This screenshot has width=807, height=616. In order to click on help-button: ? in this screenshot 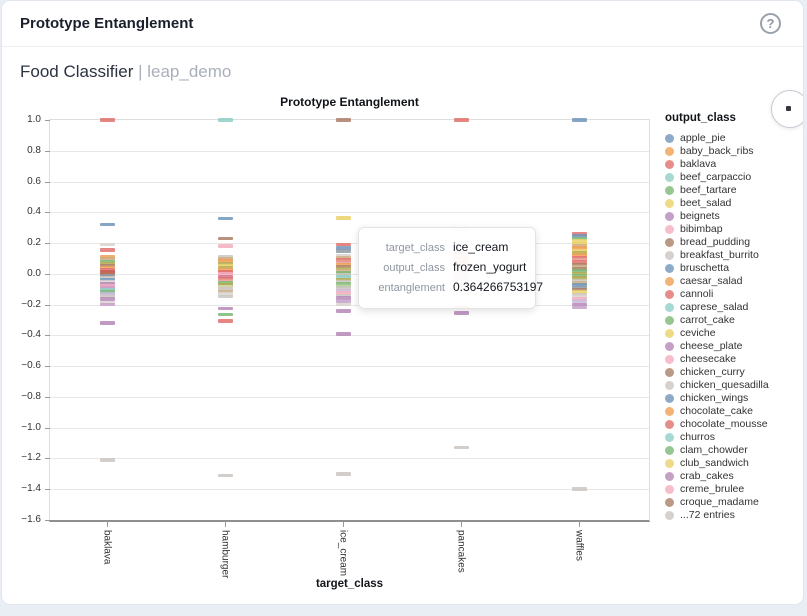, I will do `click(770, 23)`.